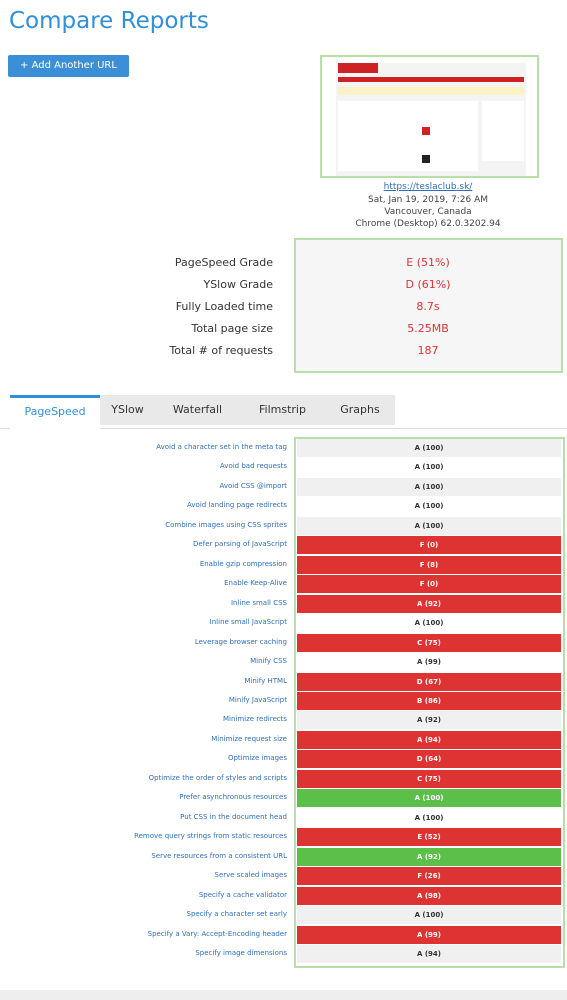 Image resolution: width=567 pixels, height=1000 pixels. Describe the element at coordinates (255, 583) in the screenshot. I see `row-label: Enable Keep-Alive` at that location.